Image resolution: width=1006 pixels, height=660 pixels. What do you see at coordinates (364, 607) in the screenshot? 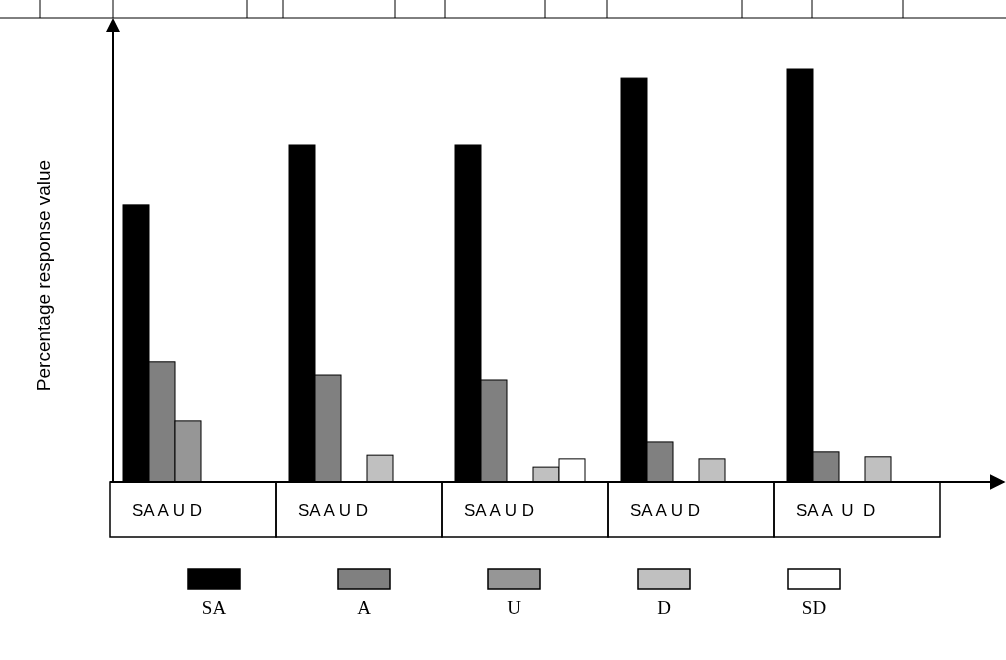
I see `legend-label: A` at bounding box center [364, 607].